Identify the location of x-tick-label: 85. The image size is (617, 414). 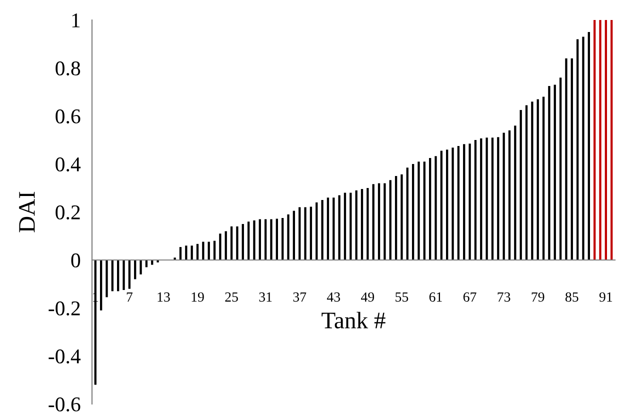
(571, 297).